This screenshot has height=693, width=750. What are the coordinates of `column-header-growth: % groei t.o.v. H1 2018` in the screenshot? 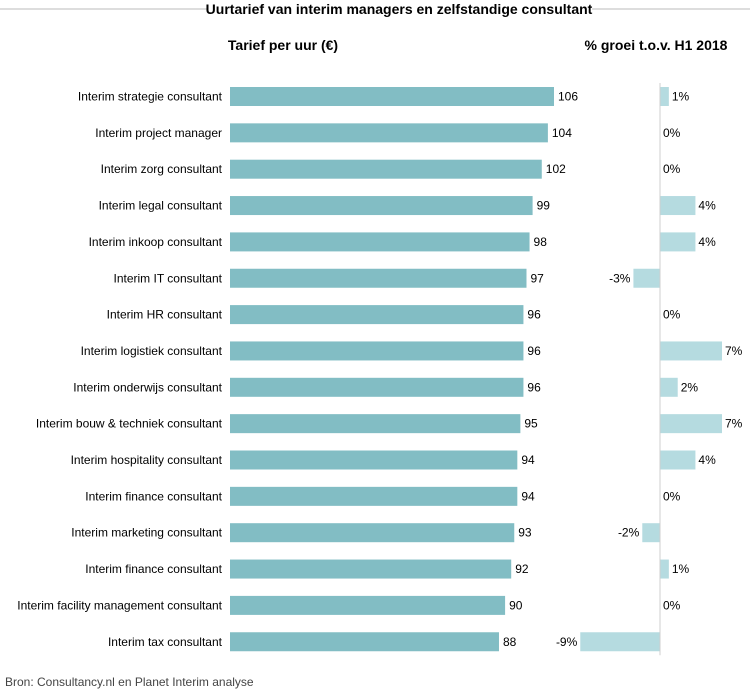 It's located at (656, 45).